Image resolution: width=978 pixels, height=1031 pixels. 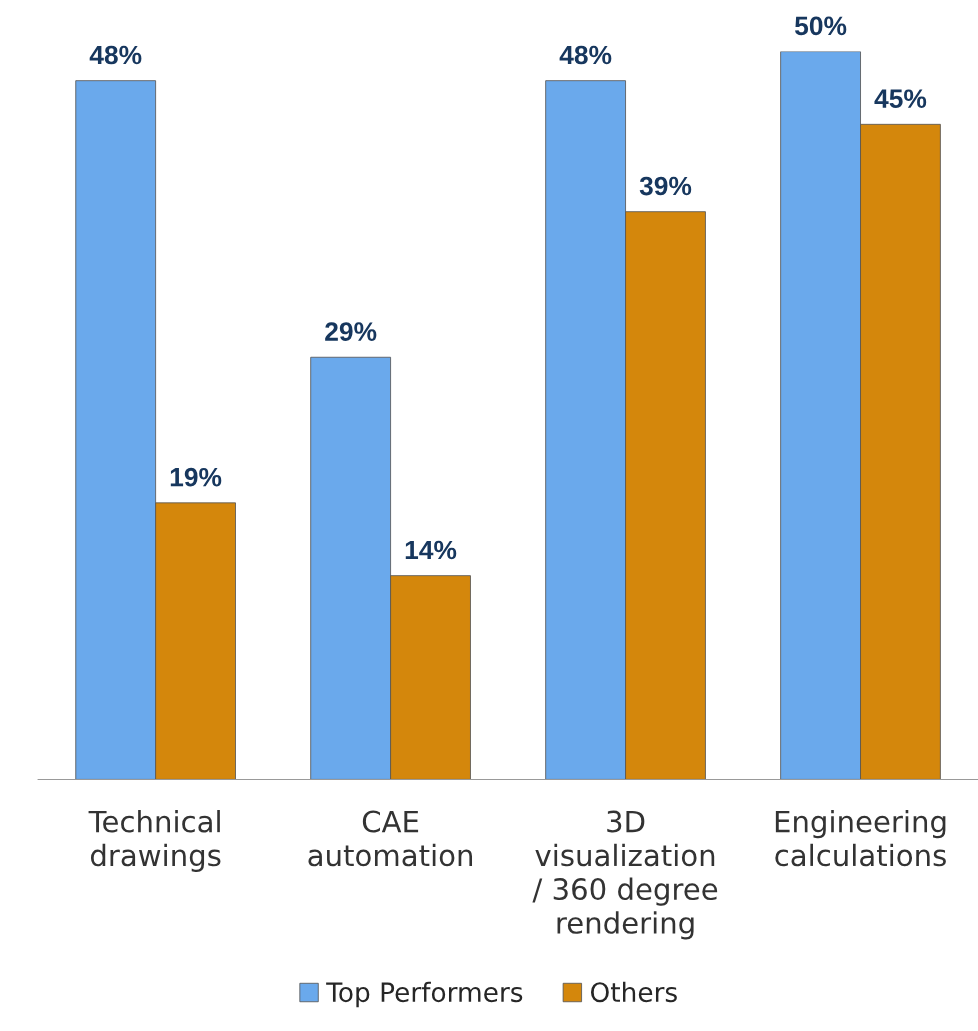 What do you see at coordinates (625, 875) in the screenshot?
I see `x-tick-label: 3D visualization / 360 degree rendering` at bounding box center [625, 875].